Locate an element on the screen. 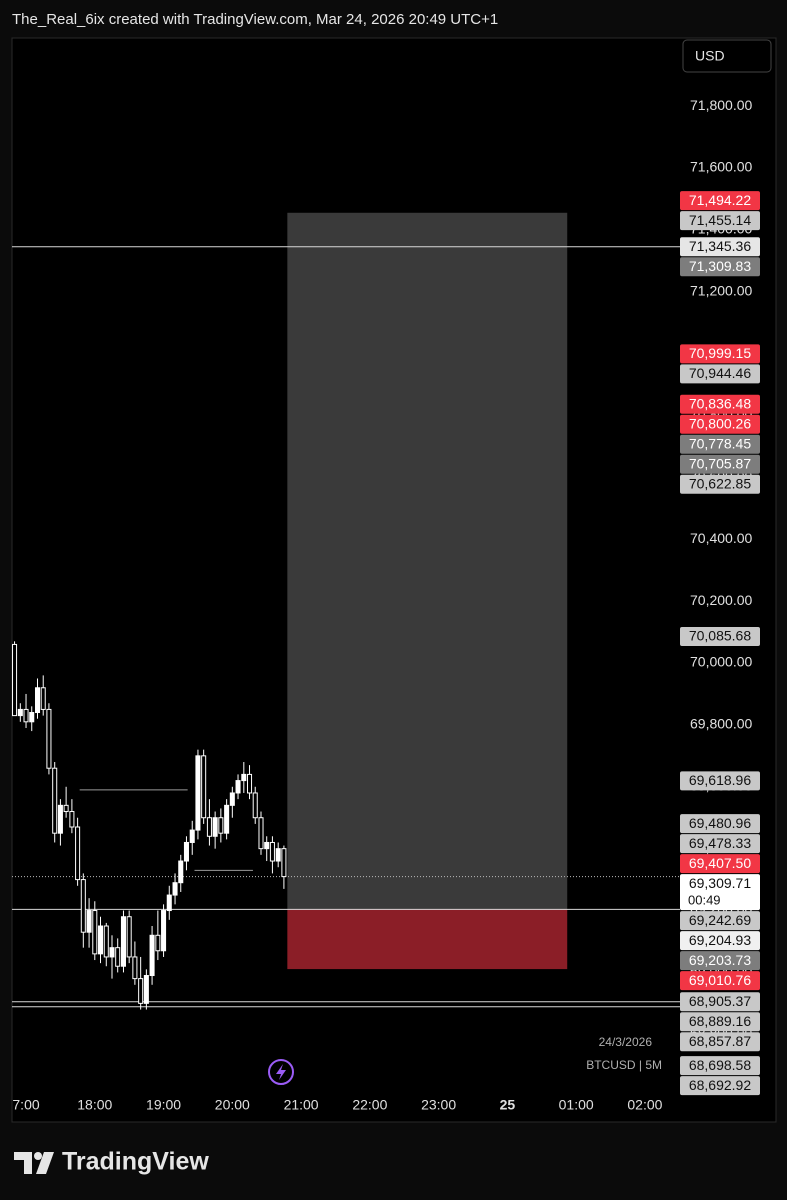  currency-button is located at coordinates (727, 56).